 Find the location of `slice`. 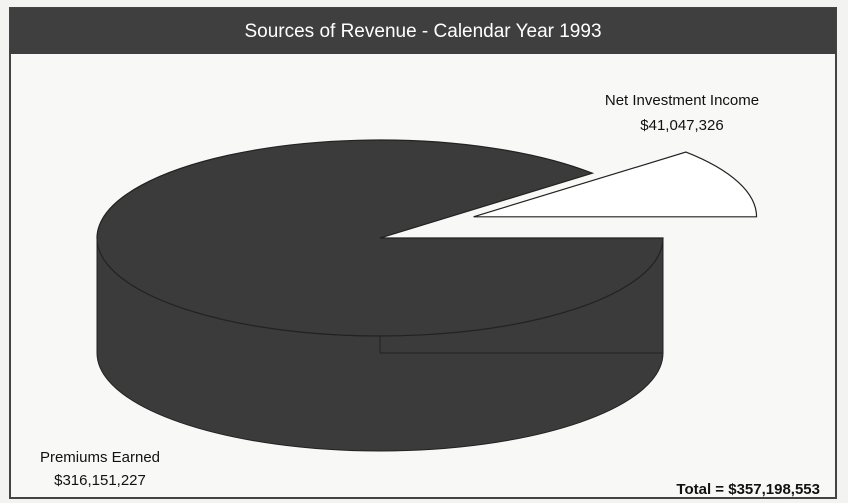

slice is located at coordinates (615, 184).